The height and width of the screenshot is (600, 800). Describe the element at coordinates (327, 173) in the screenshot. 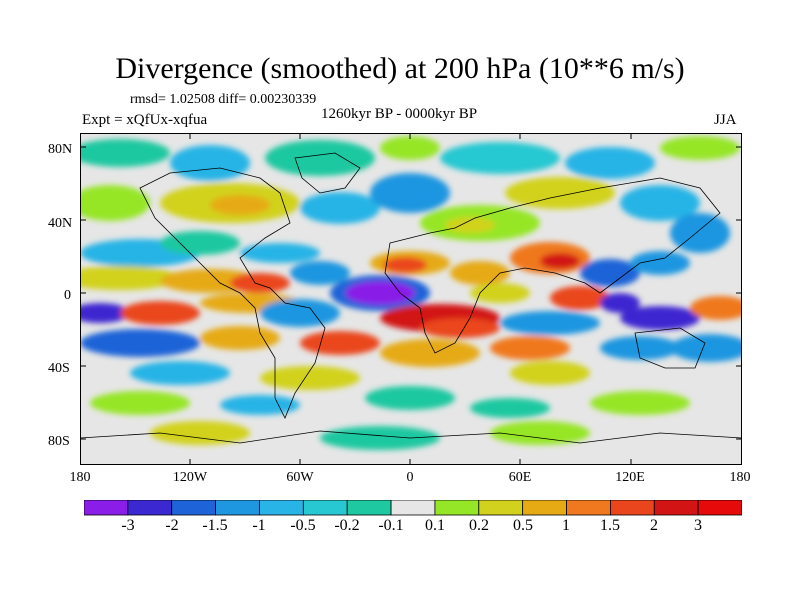

I see `greenland-coast` at that location.